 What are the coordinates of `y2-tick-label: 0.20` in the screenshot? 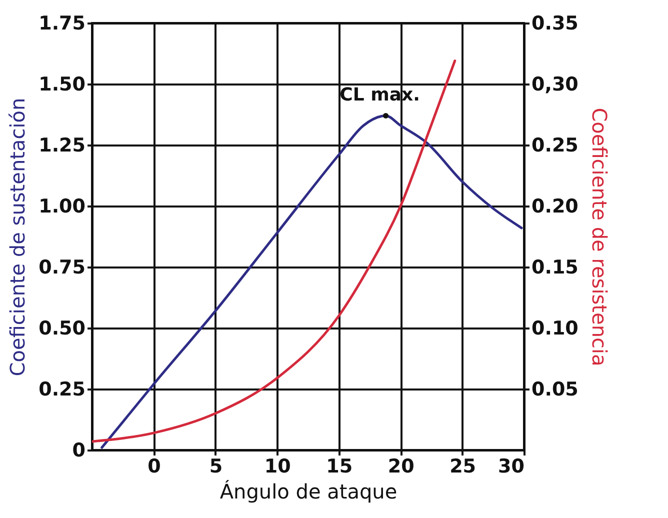 It's located at (555, 207).